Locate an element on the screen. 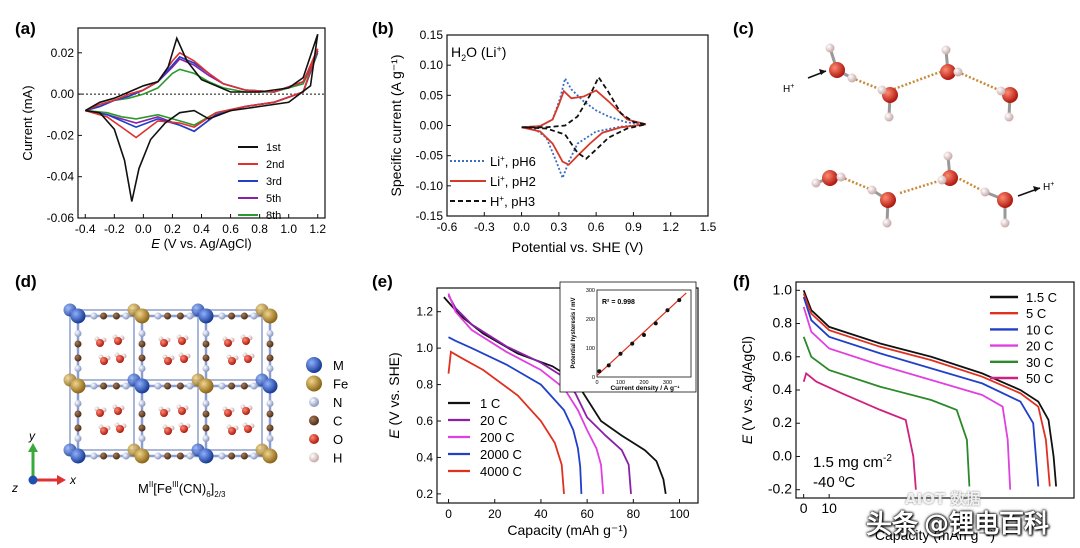 This screenshot has width=1080, height=548. formula-part: (CN) is located at coordinates (192, 488).